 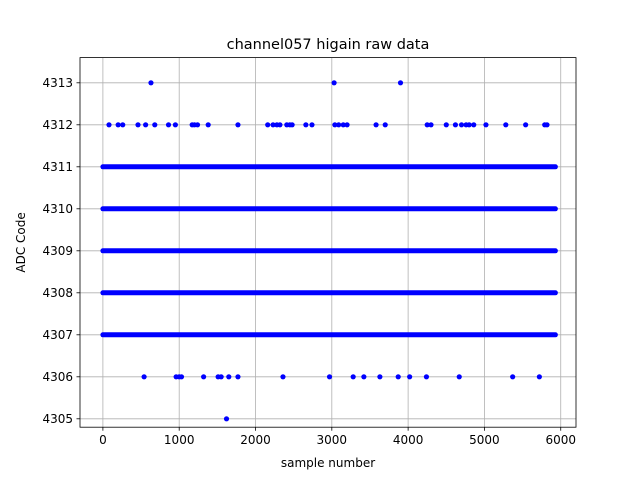 I want to click on x-tick-label: 3000, so click(x=332, y=440).